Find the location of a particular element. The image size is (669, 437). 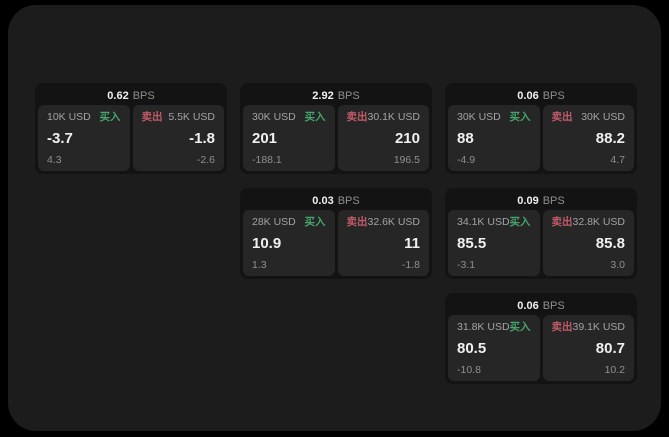

bps-value: 2.92 is located at coordinates (323, 95).